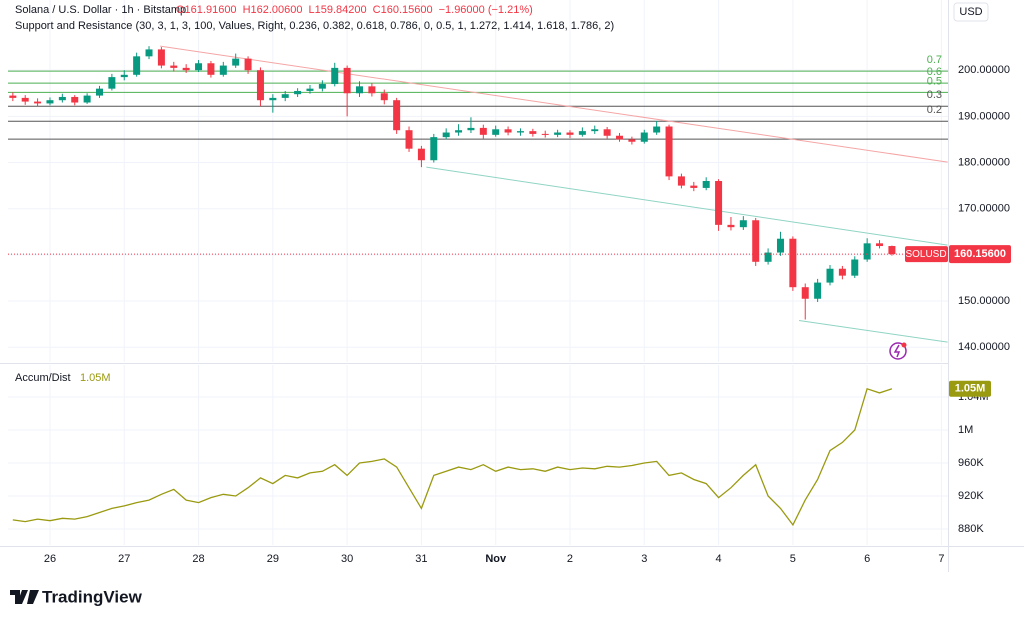  I want to click on ohlc-value: C160.15600, so click(403, 10).